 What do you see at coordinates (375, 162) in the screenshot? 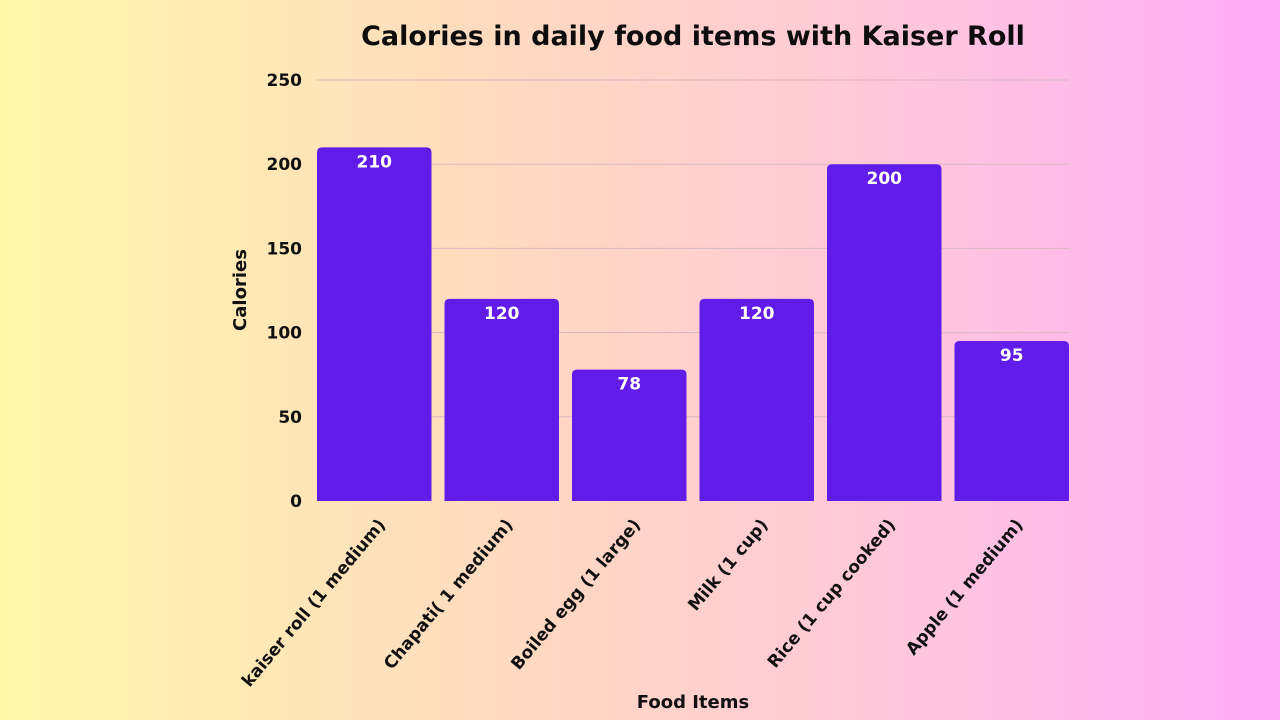
I see `data-label: 210` at bounding box center [375, 162].